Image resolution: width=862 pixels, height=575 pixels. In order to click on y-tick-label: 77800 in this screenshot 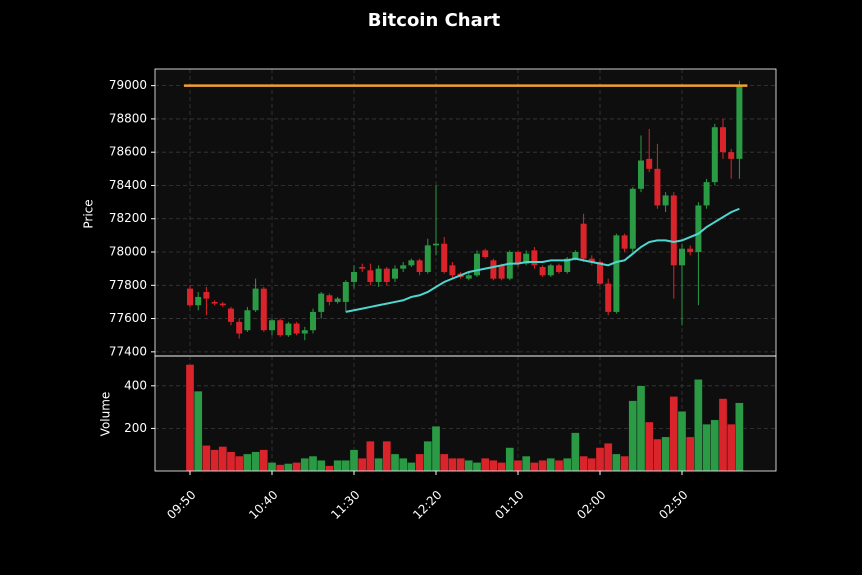, I will do `click(128, 285)`.